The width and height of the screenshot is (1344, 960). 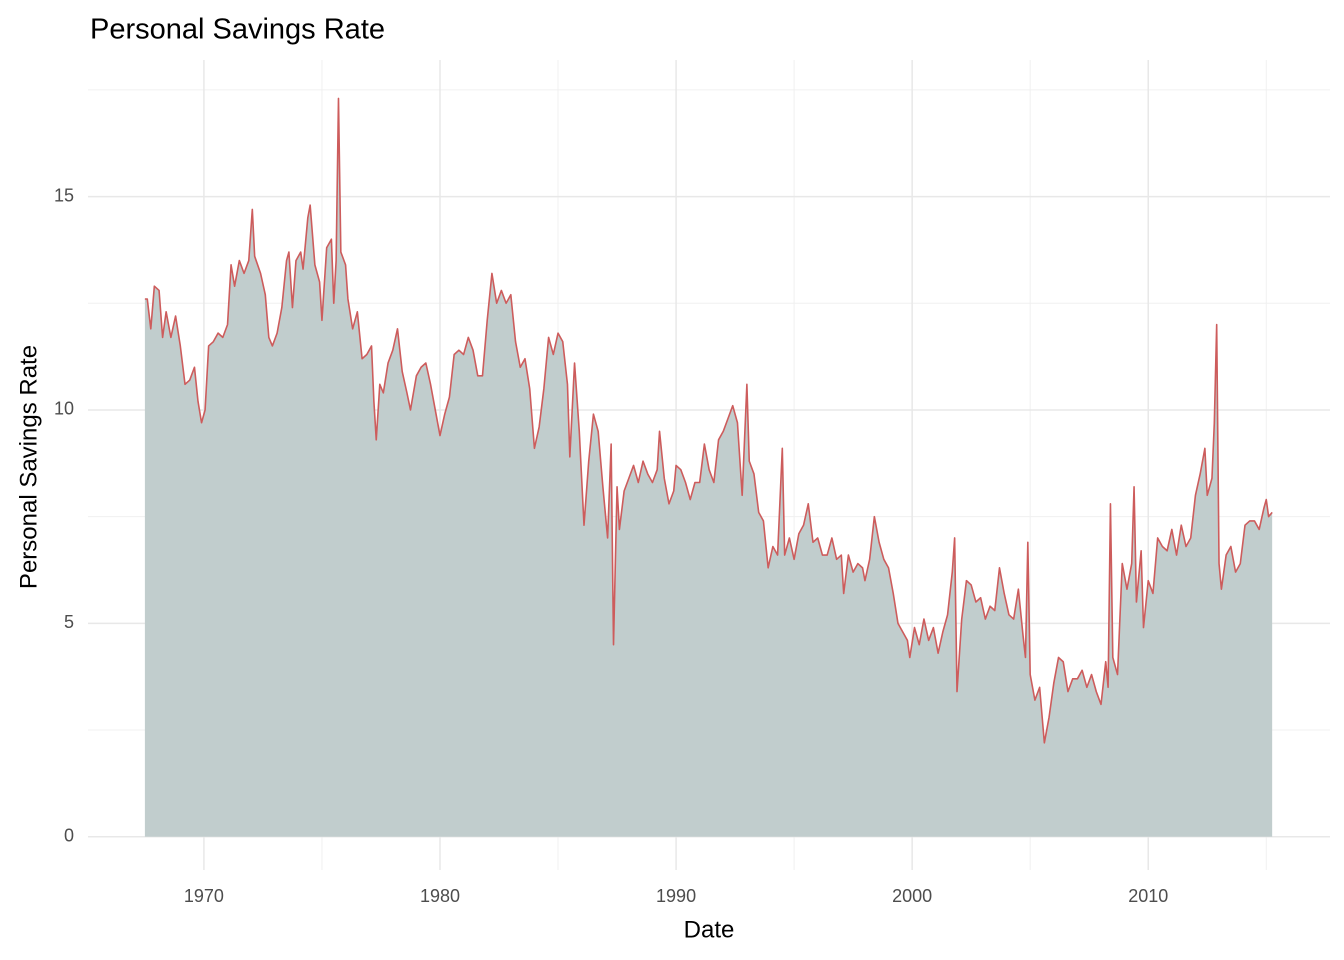 I want to click on x-tick-label: 1970, so click(x=204, y=896).